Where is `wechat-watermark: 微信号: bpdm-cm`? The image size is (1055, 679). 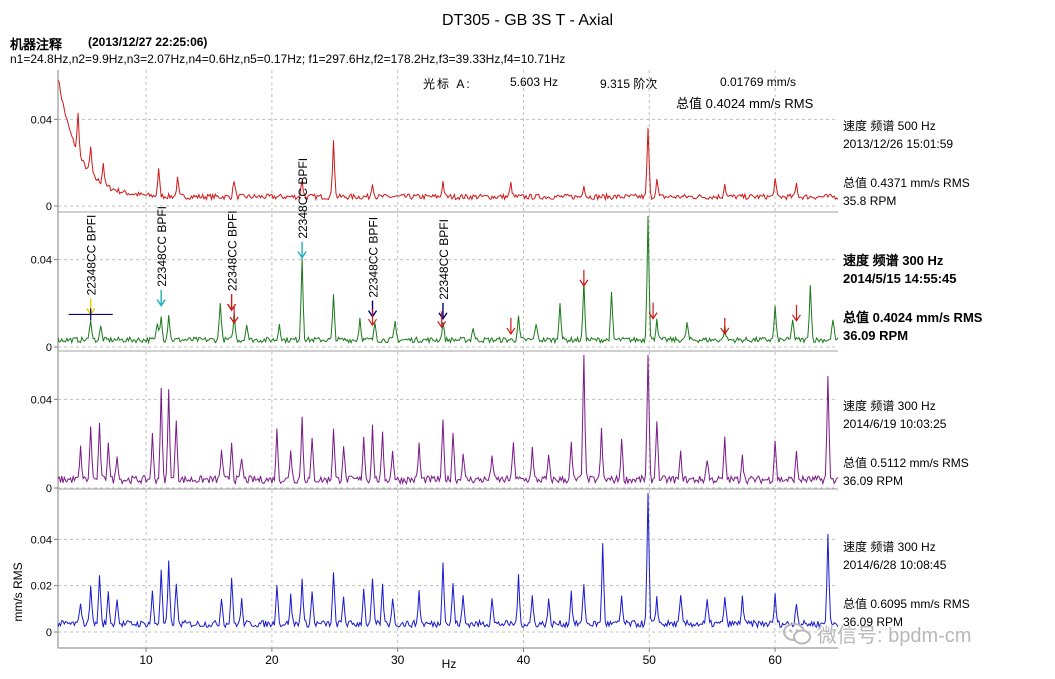
wechat-watermark: 微信号: bpdm-cm is located at coordinates (877, 633).